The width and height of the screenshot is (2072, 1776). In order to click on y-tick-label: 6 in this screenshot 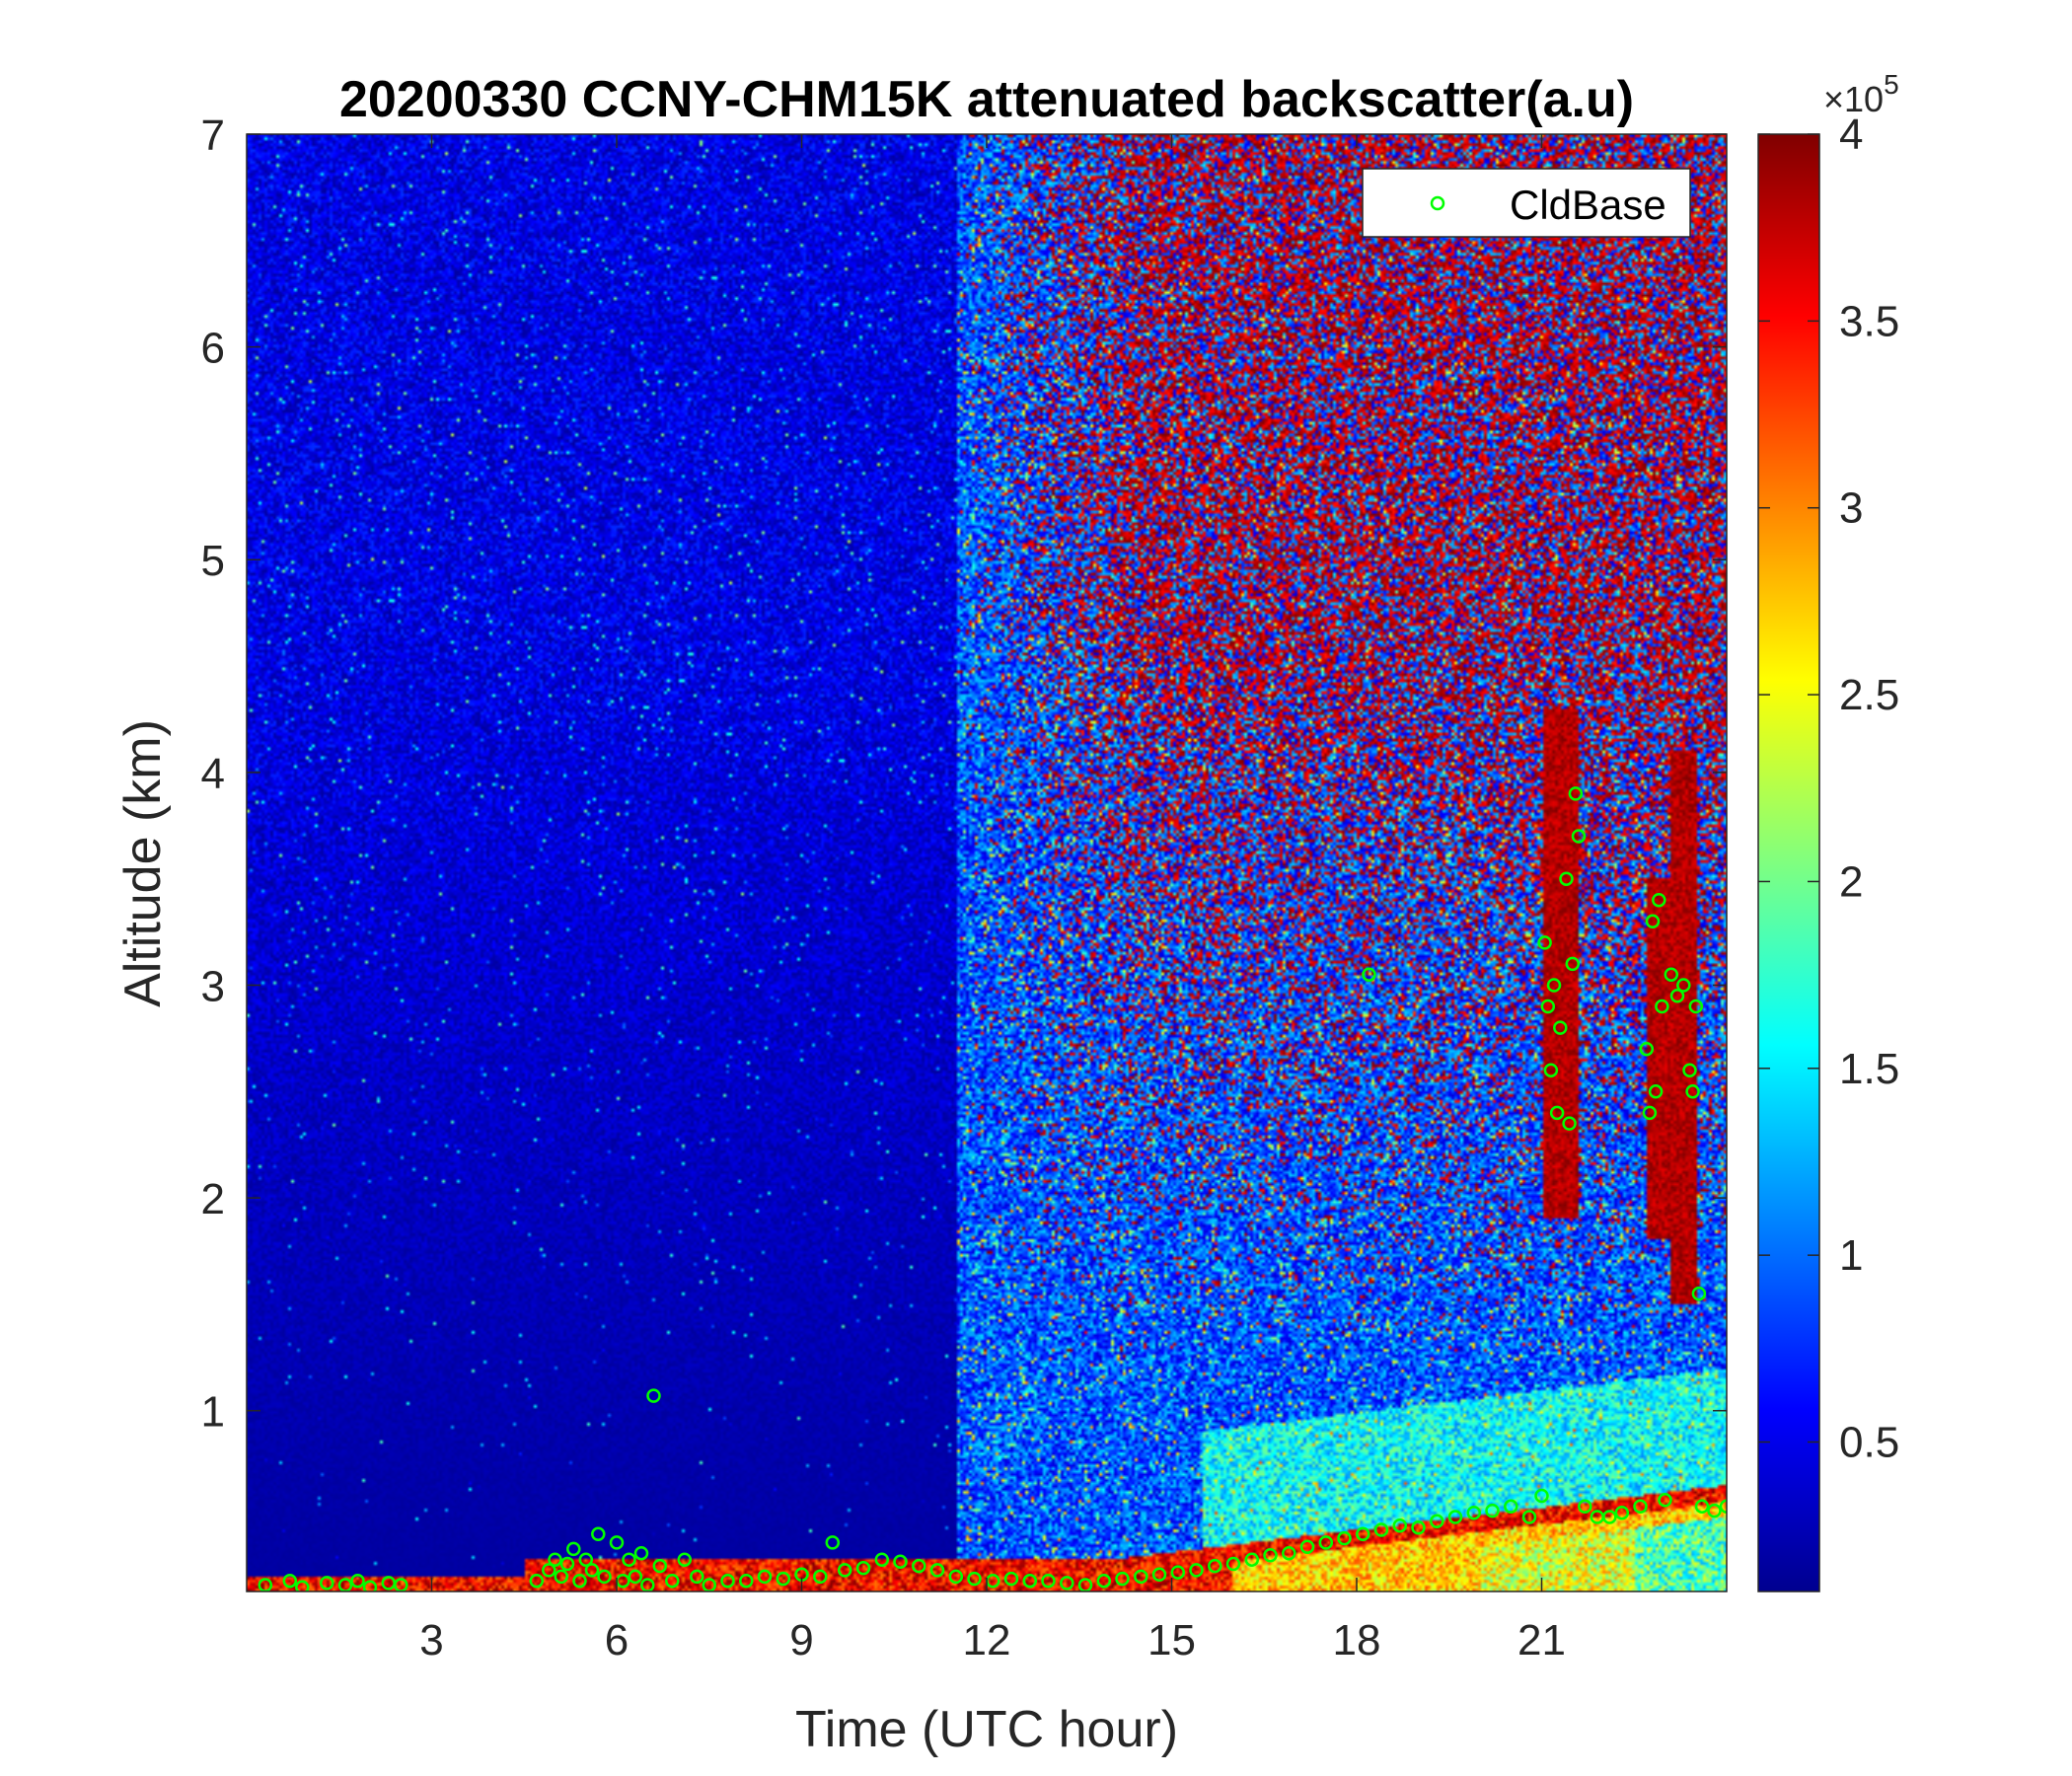, I will do `click(213, 349)`.